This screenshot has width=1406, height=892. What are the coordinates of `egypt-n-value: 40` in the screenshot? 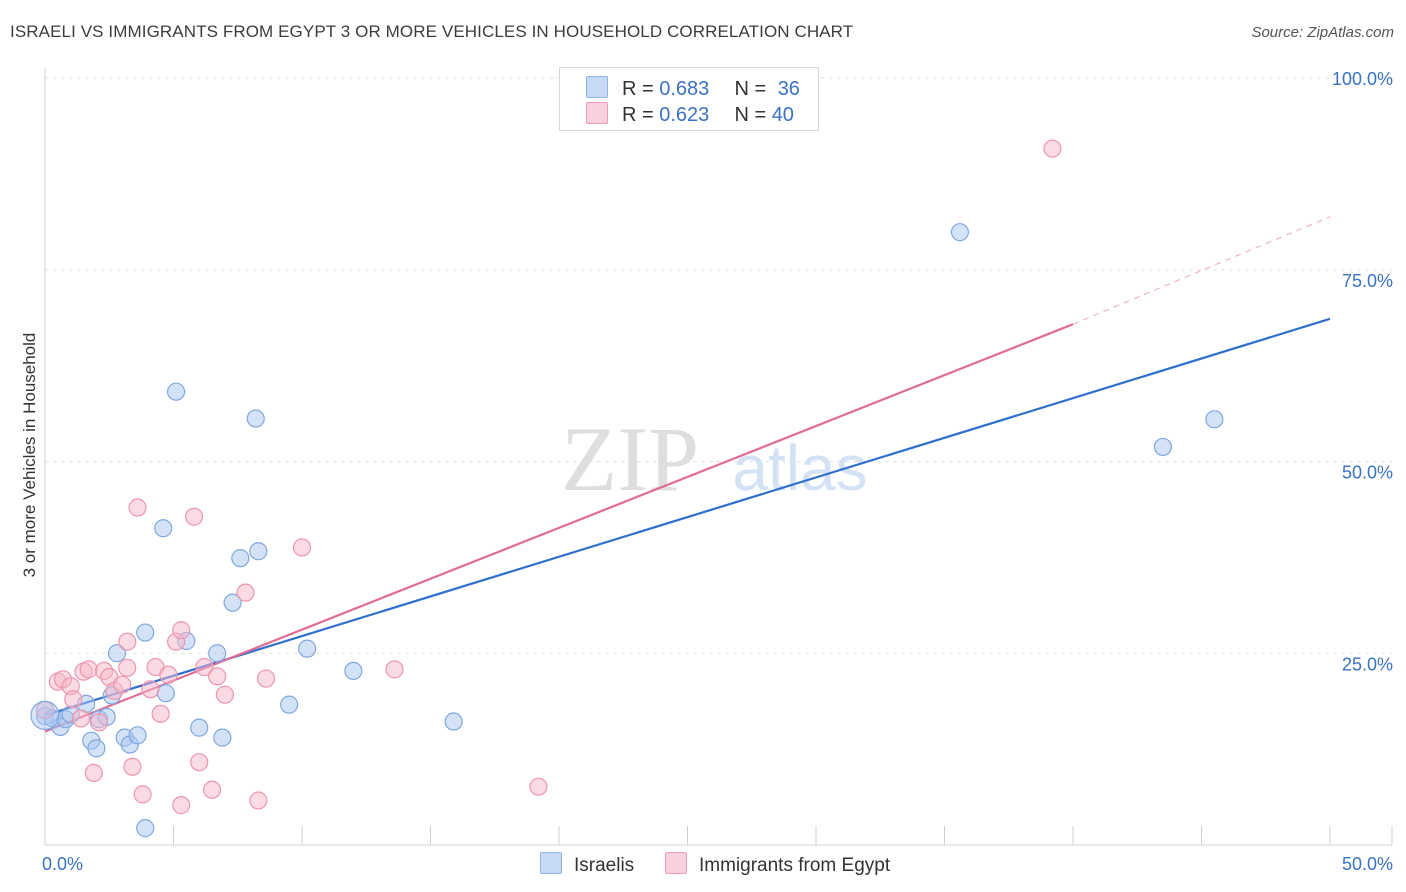 It's located at (782, 115).